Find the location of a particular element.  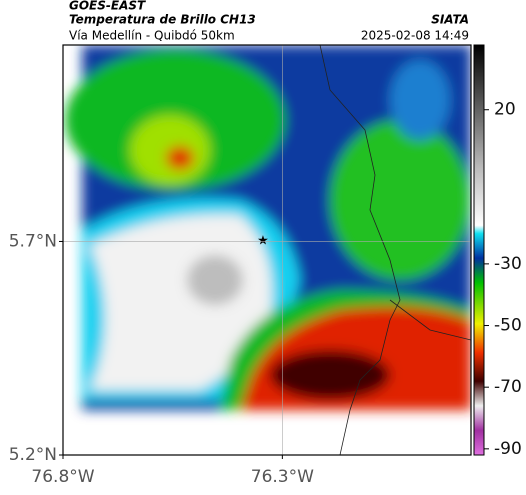

colorbar is located at coordinates (479, 250).